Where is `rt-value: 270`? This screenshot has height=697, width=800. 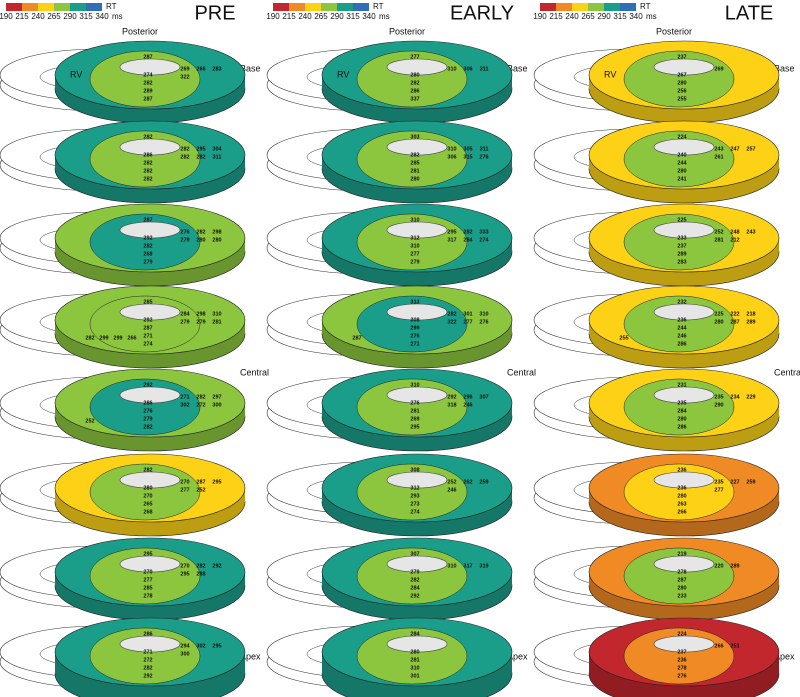 rt-value: 270 is located at coordinates (147, 496).